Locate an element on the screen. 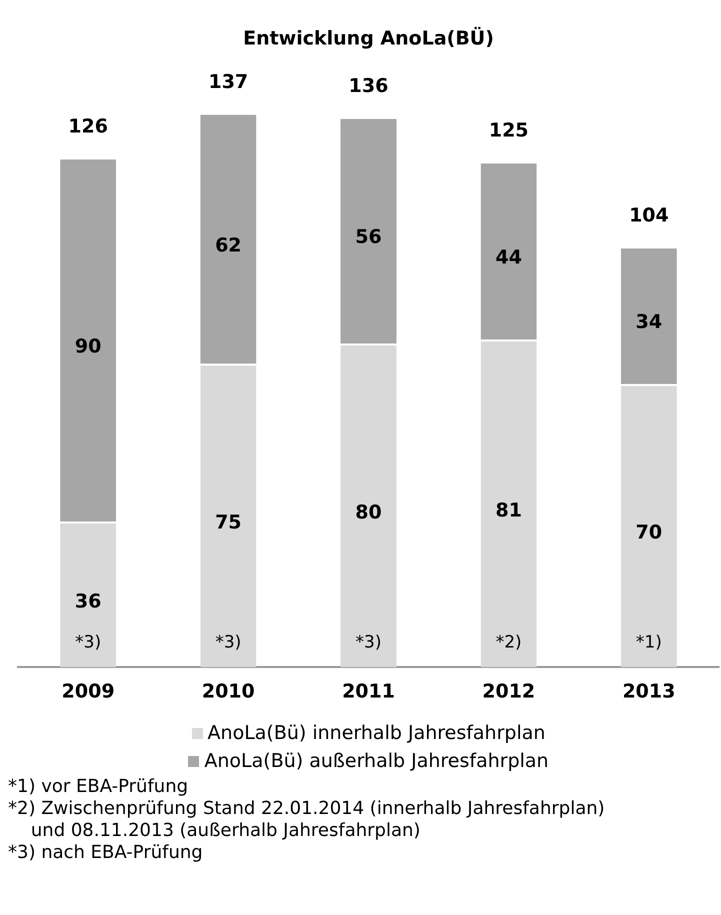 This screenshot has width=721, height=915. legend-label: AnoLa(Bü) innerhalb Jahresfahrplan is located at coordinates (377, 733).